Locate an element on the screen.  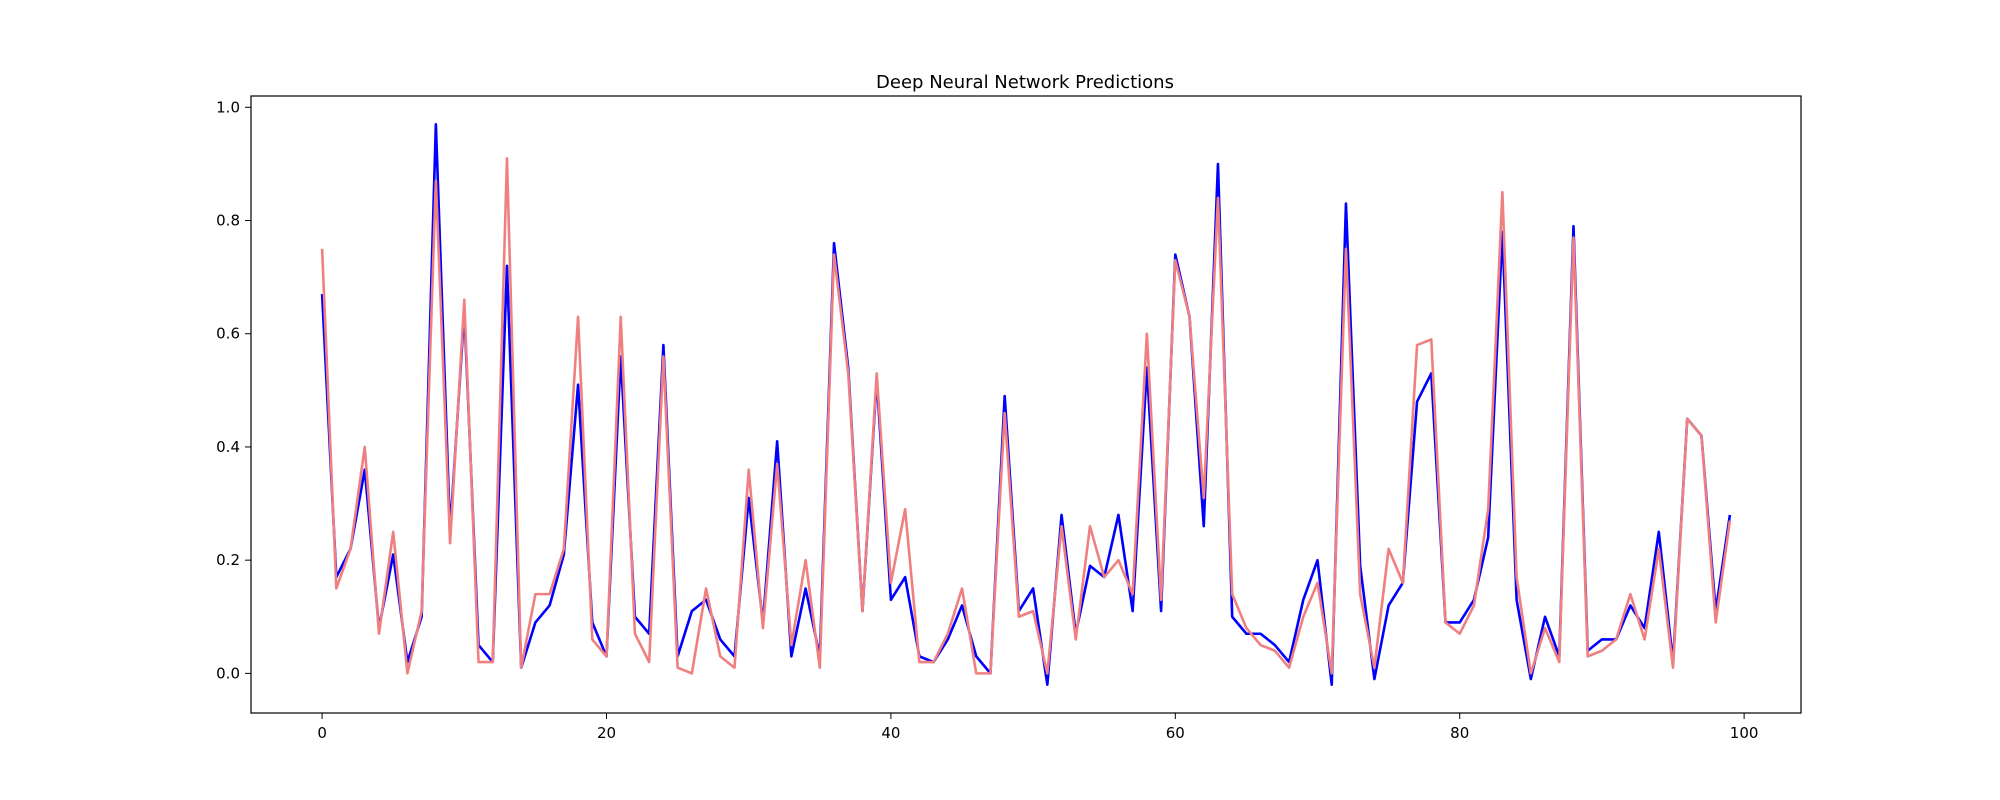
x-tick-label: 20 is located at coordinates (606, 733).